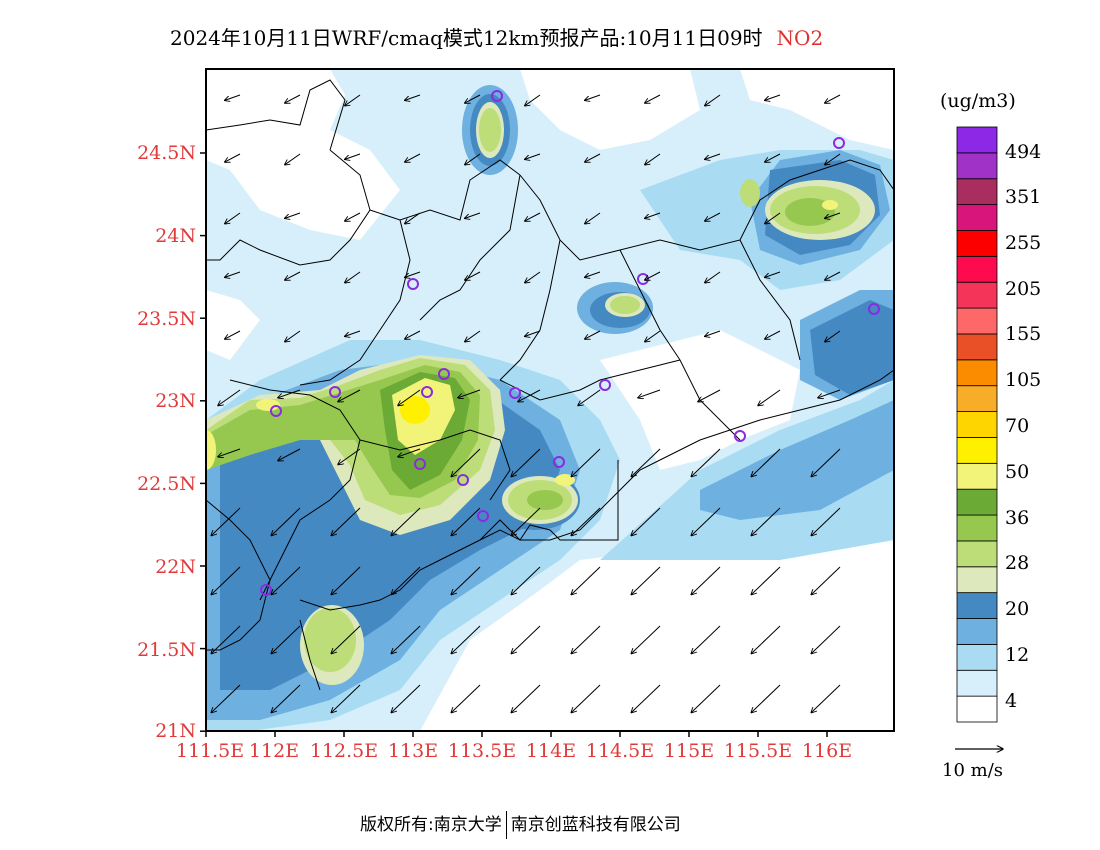 The height and width of the screenshot is (850, 1100). What do you see at coordinates (175, 567) in the screenshot?
I see `lat-label-22: 22N` at bounding box center [175, 567].